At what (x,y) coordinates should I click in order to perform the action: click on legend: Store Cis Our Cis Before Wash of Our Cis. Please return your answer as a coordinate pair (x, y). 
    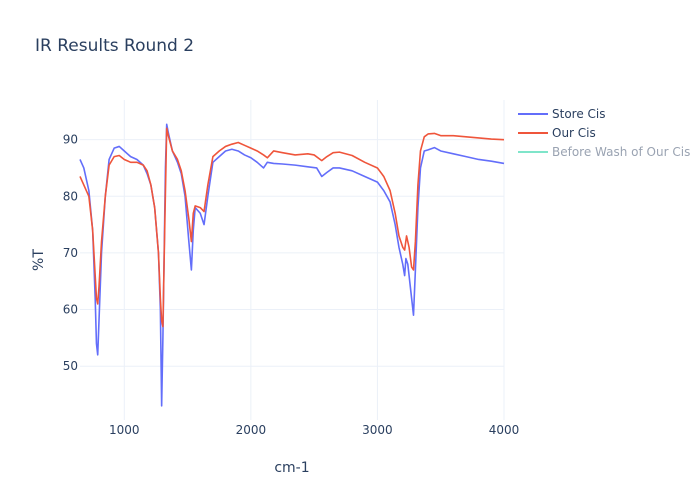
    Looking at the image, I should click on (604, 133).